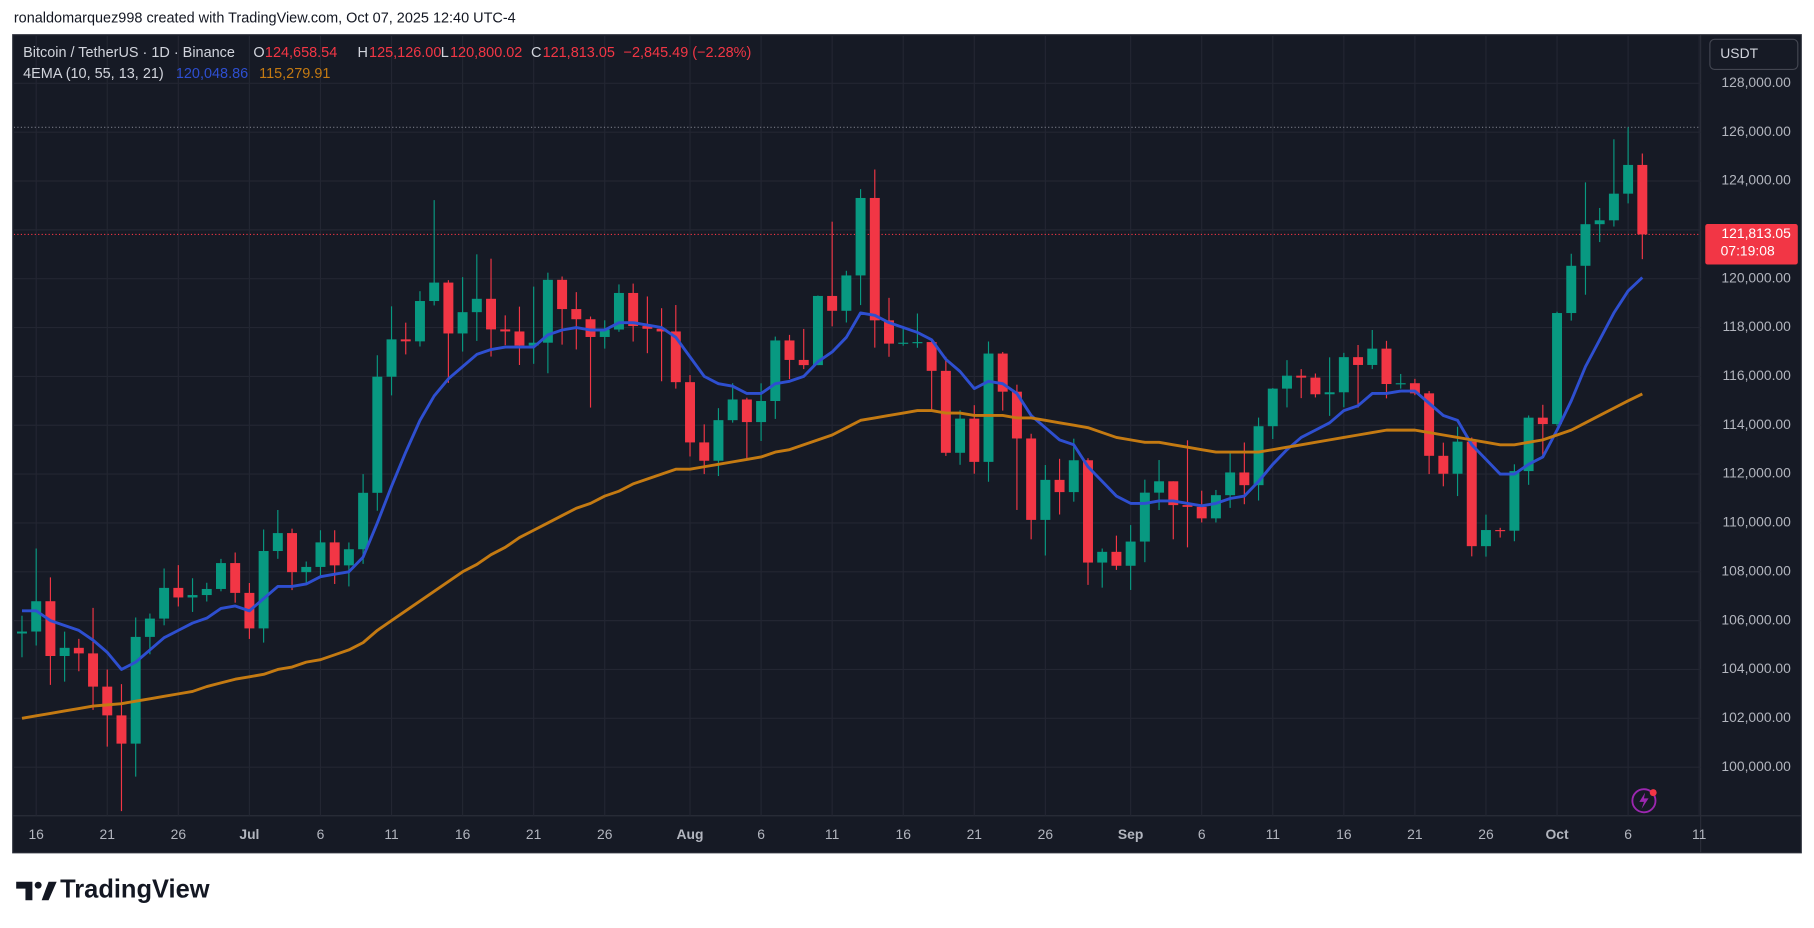  I want to click on ohlc-key: L, so click(445, 53).